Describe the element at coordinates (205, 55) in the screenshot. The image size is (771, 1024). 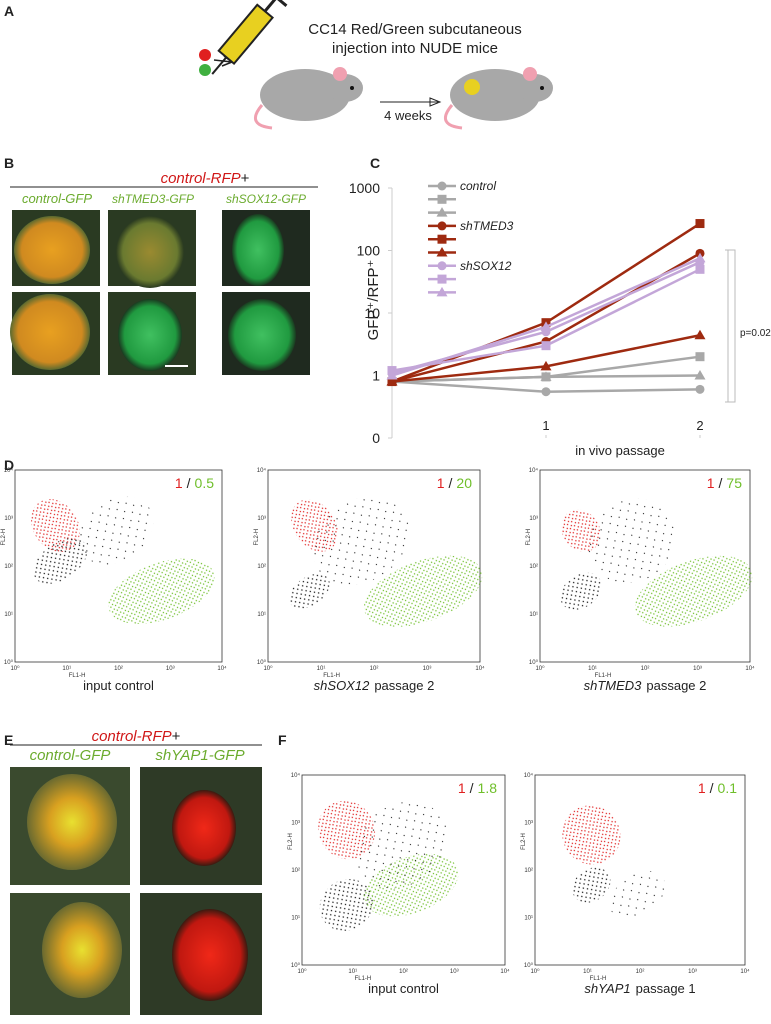
I see `red-cell` at that location.